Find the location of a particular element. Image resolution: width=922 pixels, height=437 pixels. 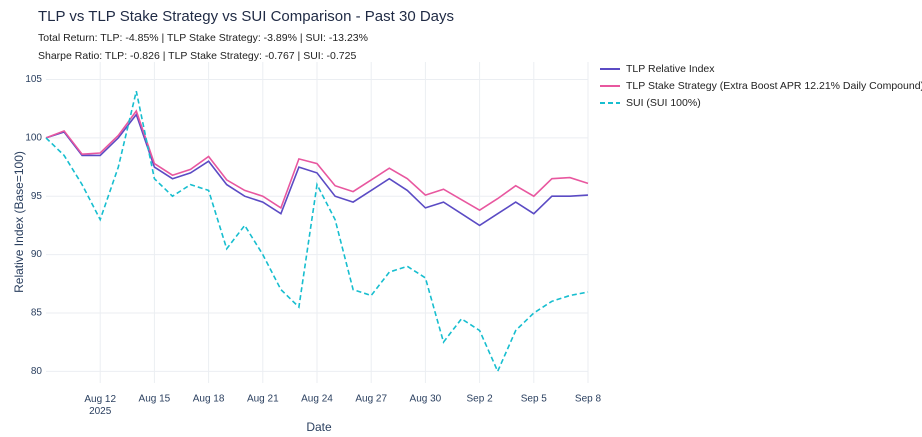

y-tick-label: 85 is located at coordinates (37, 313).